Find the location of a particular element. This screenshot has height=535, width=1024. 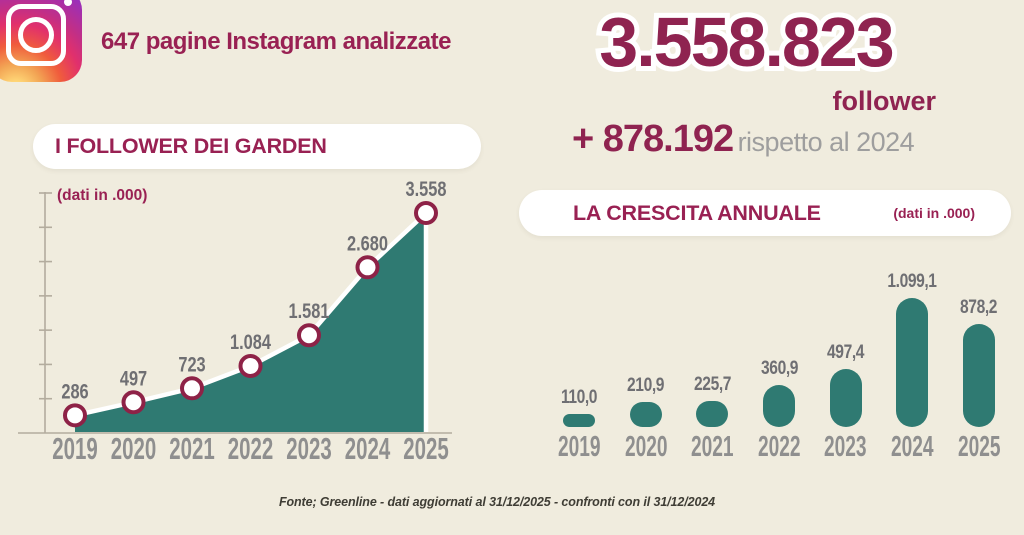

right-chart-title-pill: LA CRESCITA ANNUALE (dati in .000) is located at coordinates (765, 213).